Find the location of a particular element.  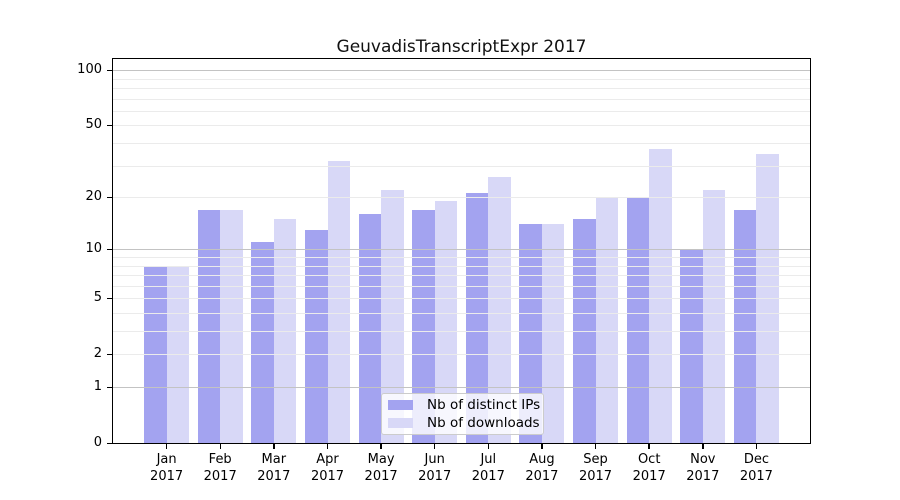

month-label: Sep is located at coordinates (595, 459).